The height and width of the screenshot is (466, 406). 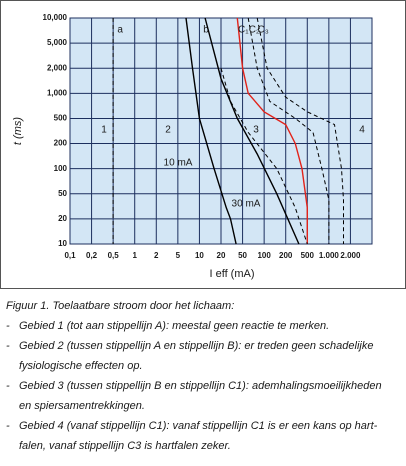 What do you see at coordinates (61, 143) in the screenshot?
I see `y-tick-label: 200` at bounding box center [61, 143].